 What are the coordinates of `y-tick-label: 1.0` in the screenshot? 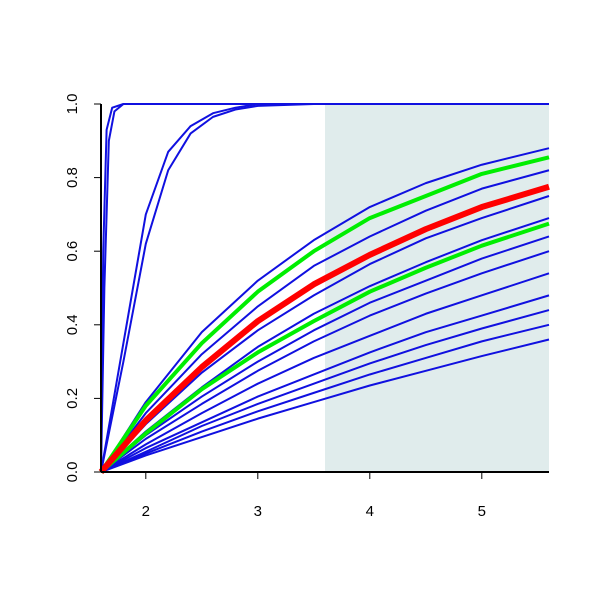 It's located at (72, 104).